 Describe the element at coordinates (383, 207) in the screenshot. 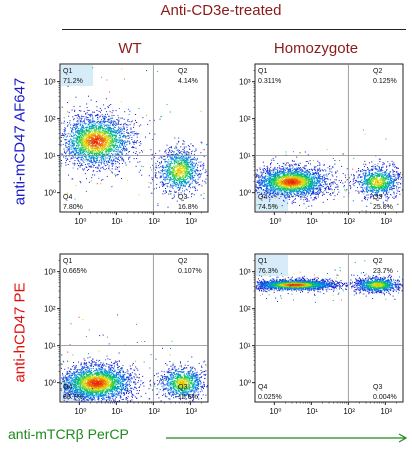

I see `quadrant-percent-q3: 25.0%` at that location.